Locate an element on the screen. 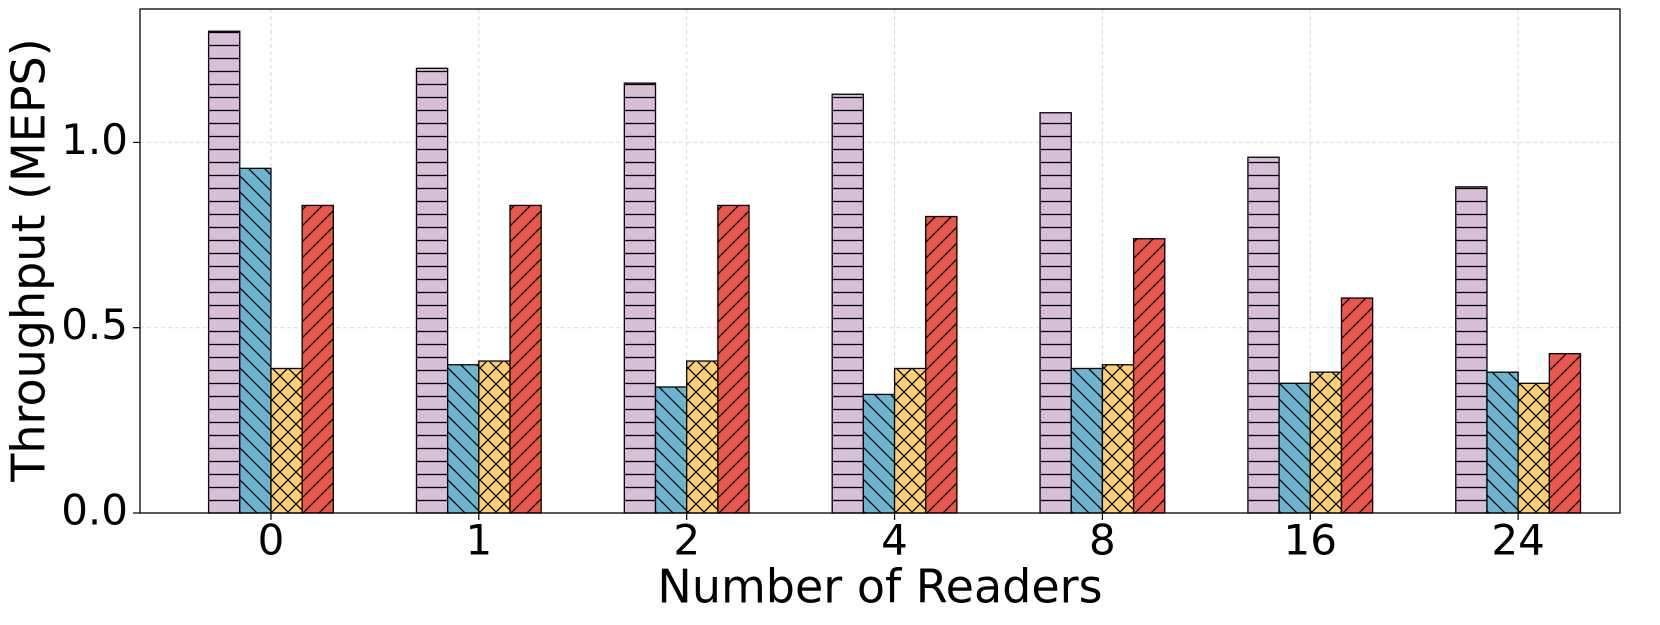 The height and width of the screenshot is (625, 1660). x-axis-label: Number of Readers is located at coordinates (879, 587).